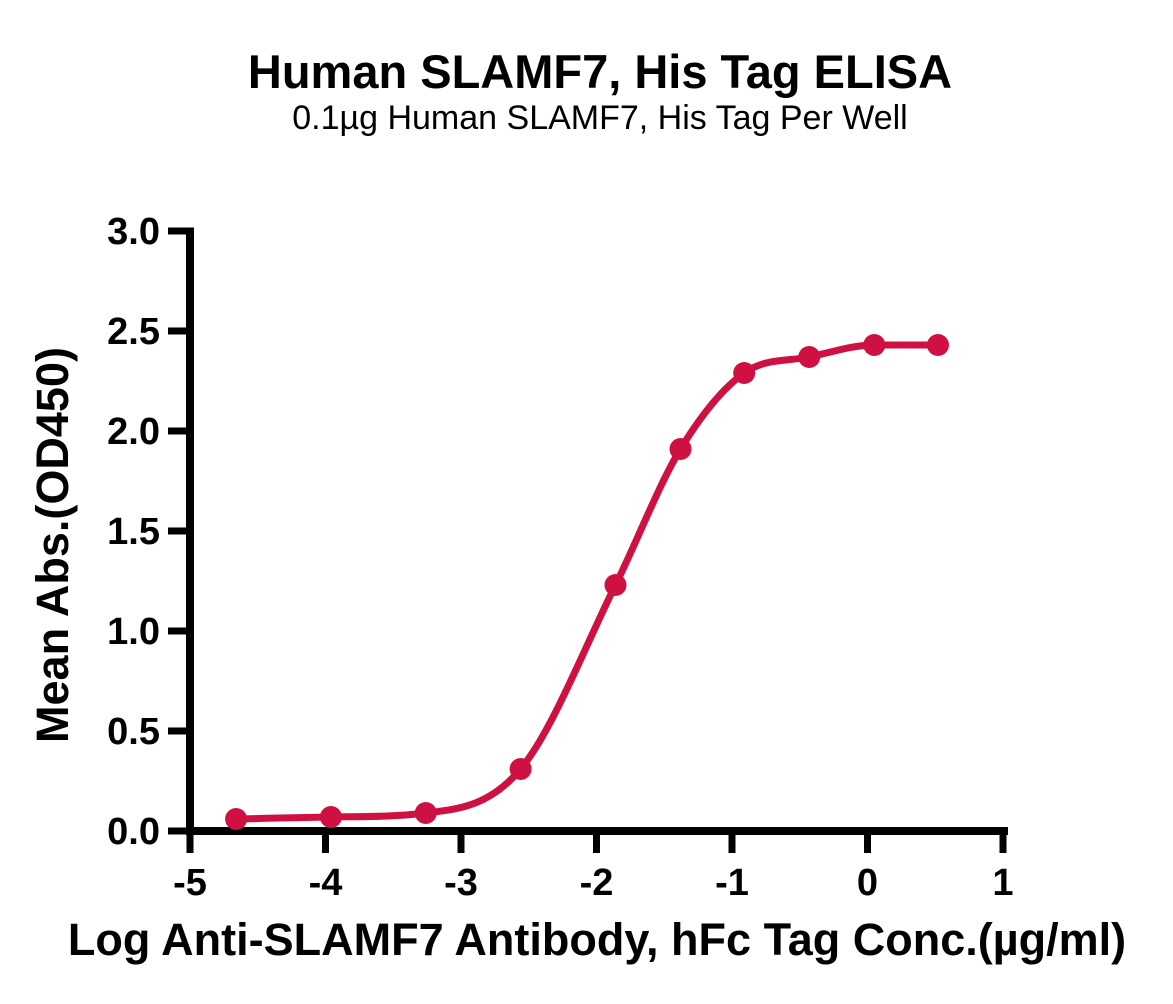  Describe the element at coordinates (597, 883) in the screenshot. I see `x-tick-label: -2` at that location.